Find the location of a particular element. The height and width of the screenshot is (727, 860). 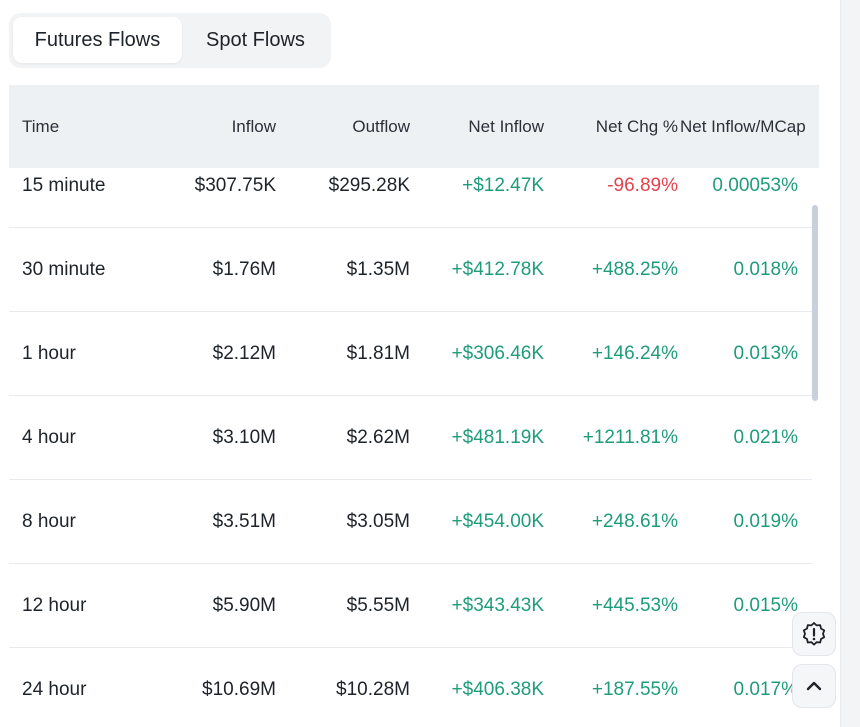

cell-time: 8 hour is located at coordinates (49, 521).